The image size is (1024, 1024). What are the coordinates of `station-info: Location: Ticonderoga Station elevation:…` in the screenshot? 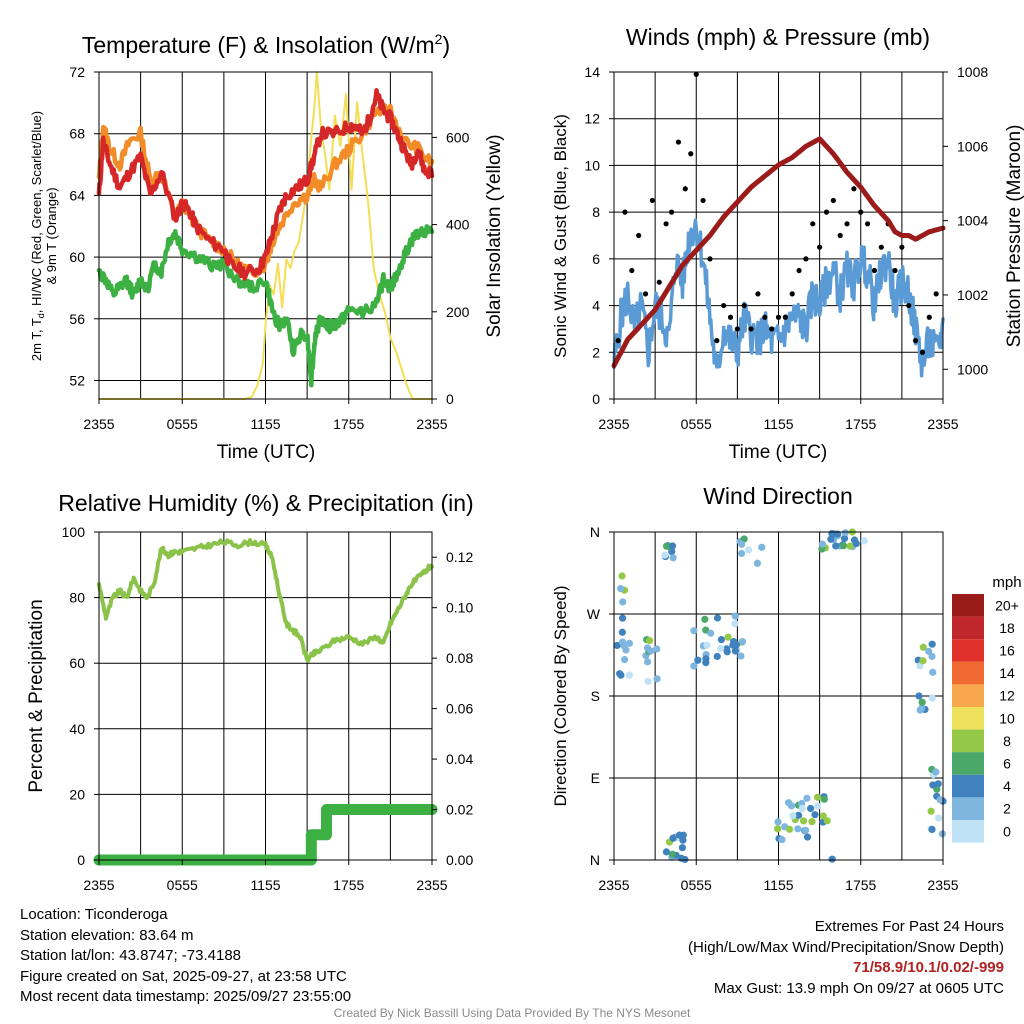 It's located at (185, 956).